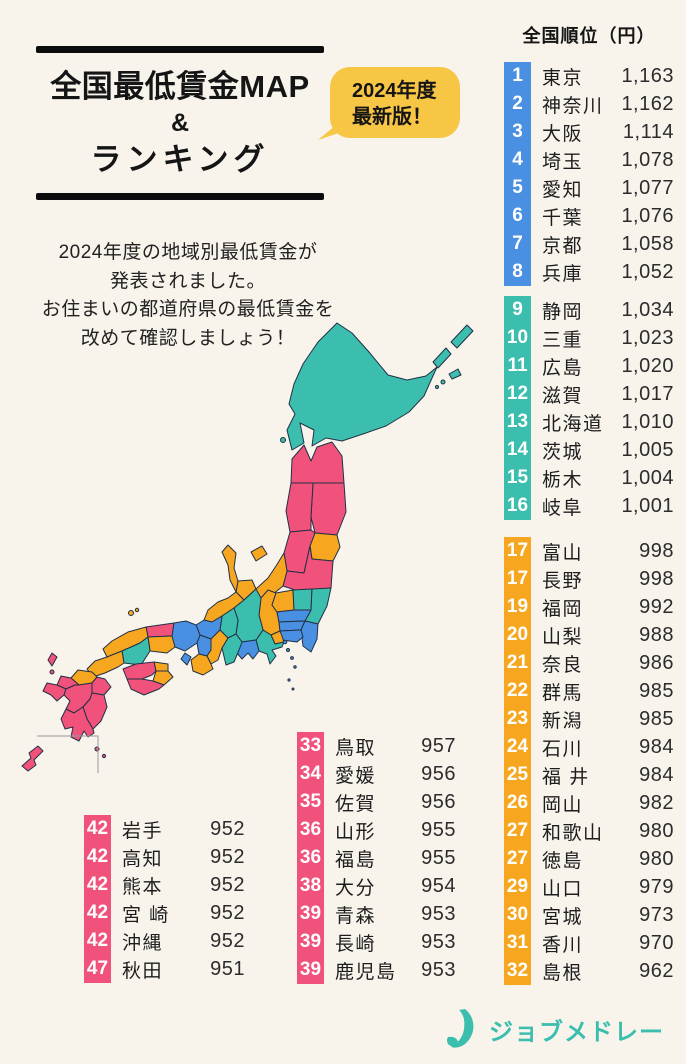 This screenshot has width=686, height=1064. I want to click on wage-value: 986, so click(656, 662).